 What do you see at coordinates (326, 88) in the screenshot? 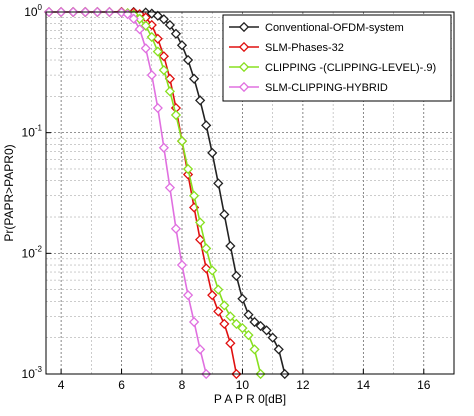
I see `legend-label: SLM-CLIPPING-HYBRID` at bounding box center [326, 88].